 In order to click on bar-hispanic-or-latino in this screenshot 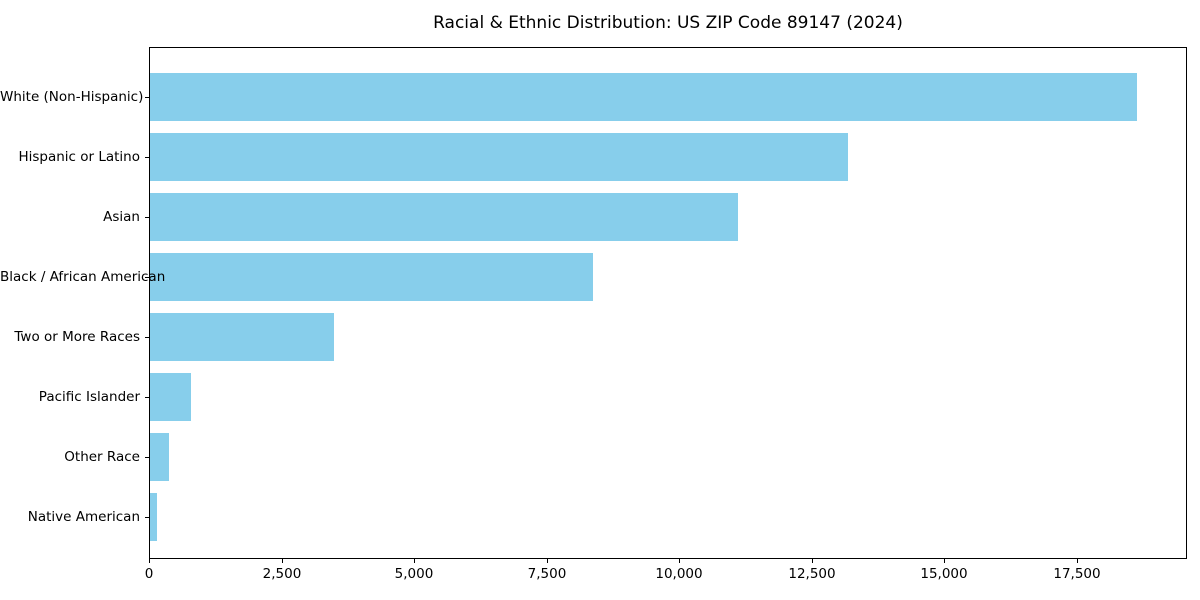, I will do `click(499, 157)`.